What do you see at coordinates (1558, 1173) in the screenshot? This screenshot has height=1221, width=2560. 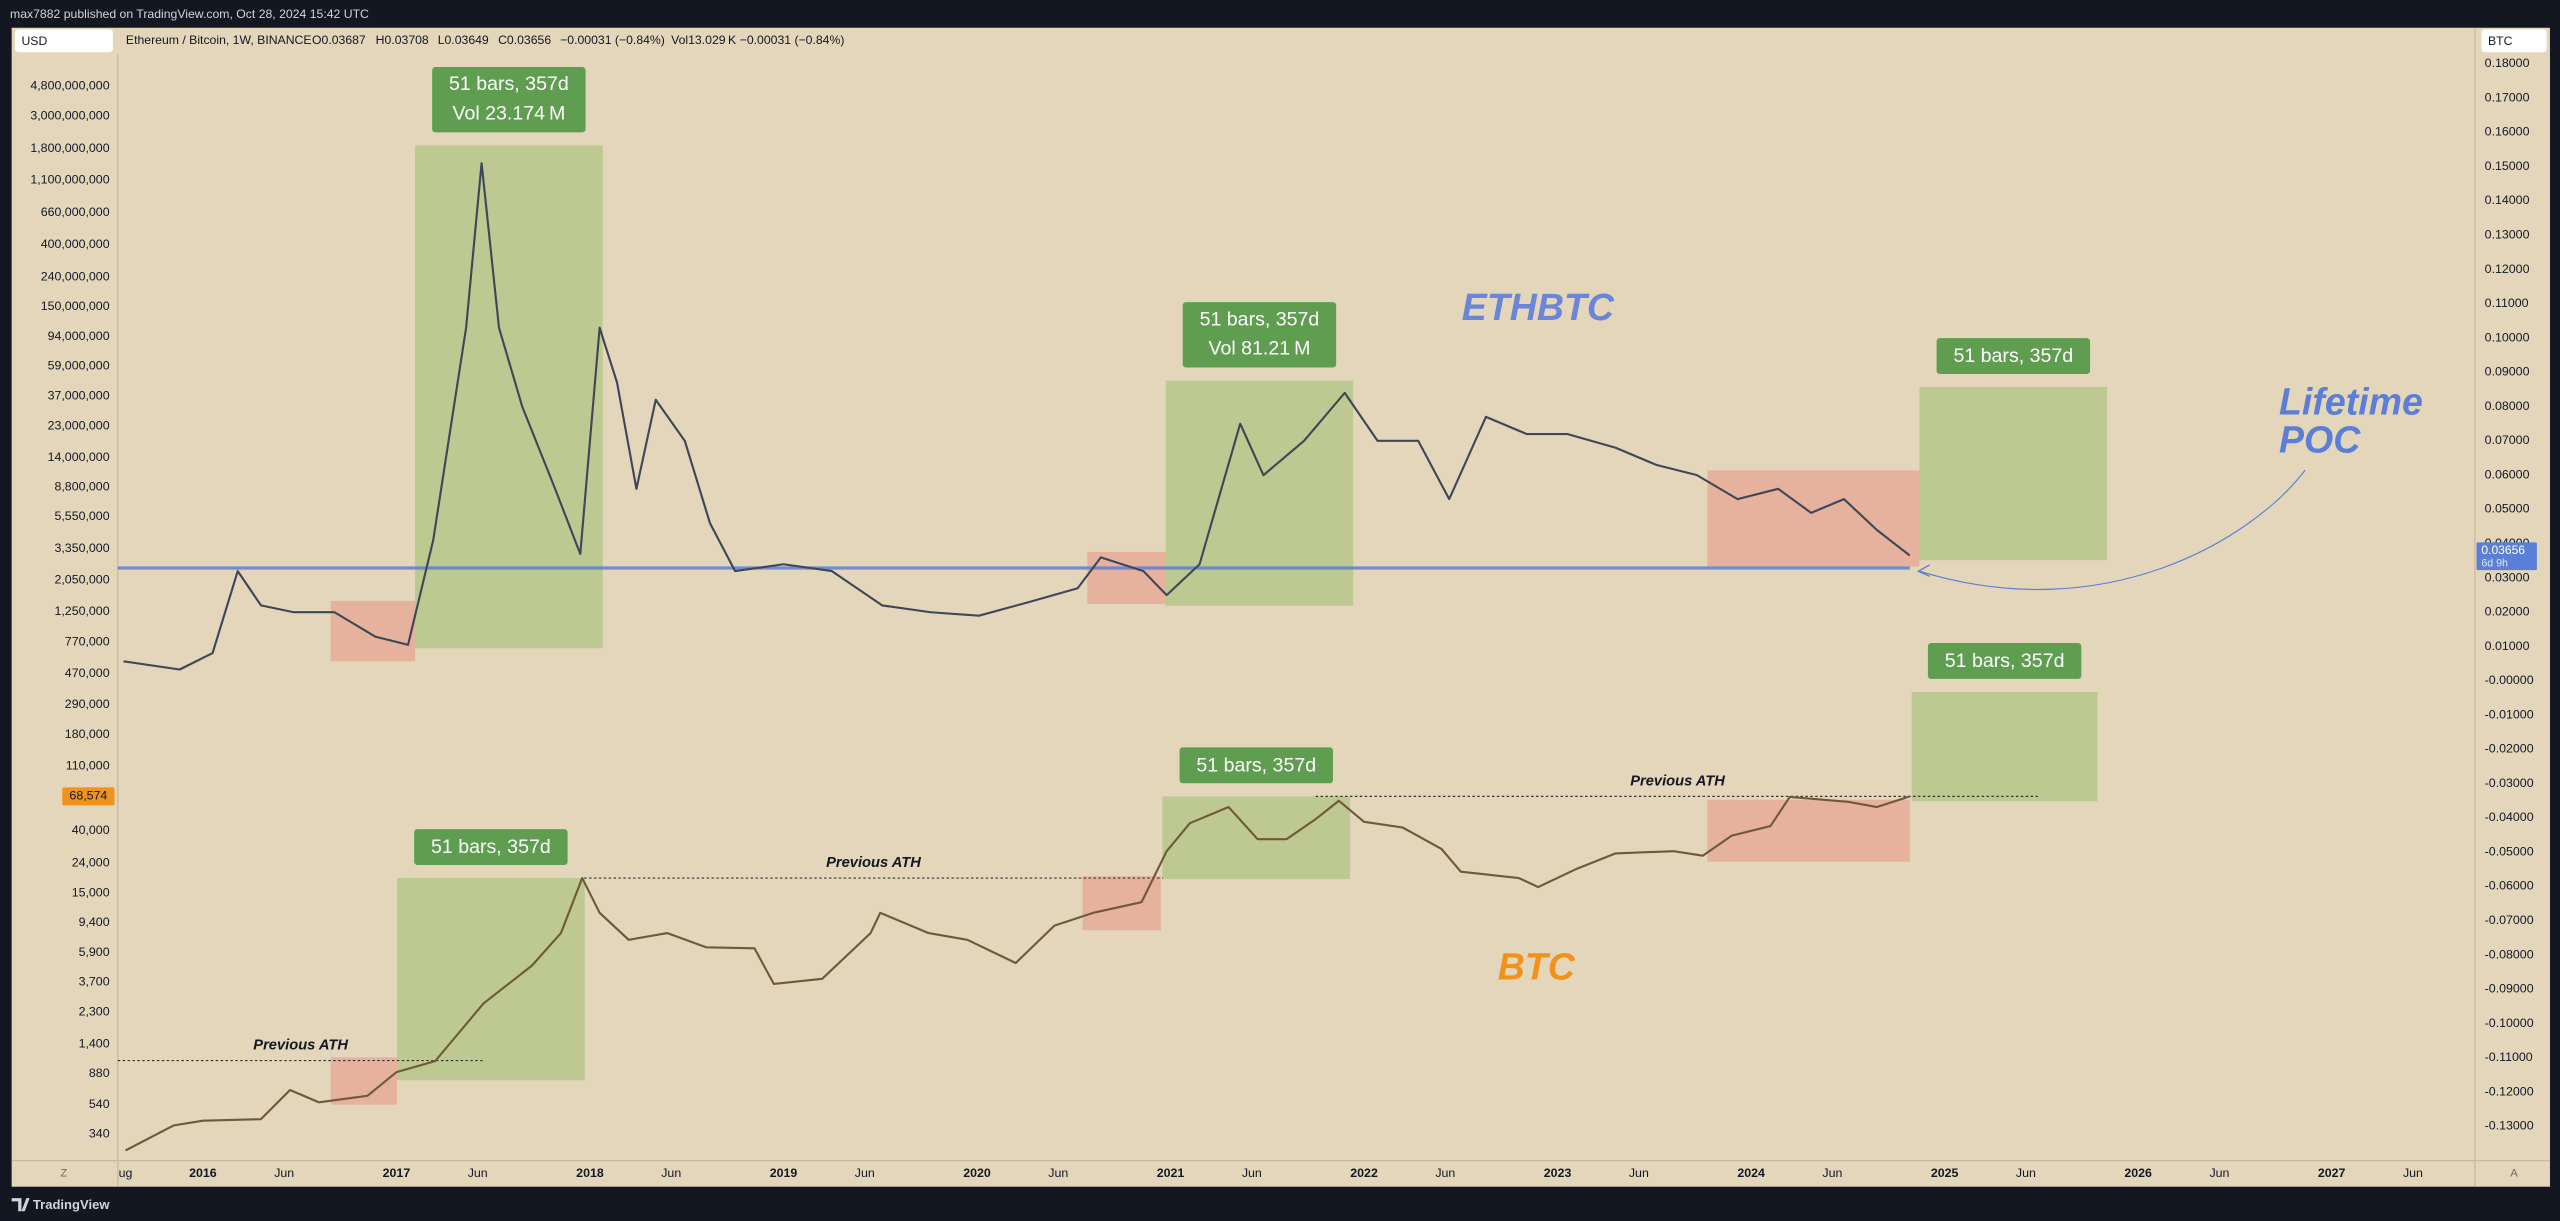 I see `x-tick-label: 2023` at bounding box center [1558, 1173].